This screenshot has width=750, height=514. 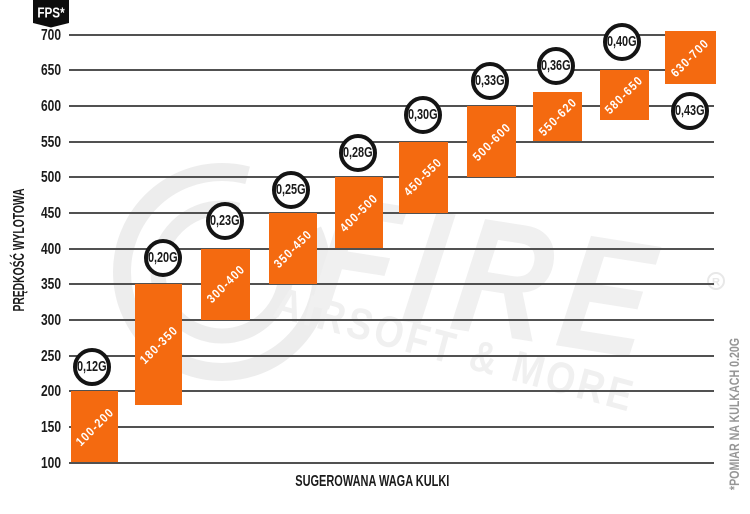 I want to click on svg-text: FPS*, so click(x=51, y=12).